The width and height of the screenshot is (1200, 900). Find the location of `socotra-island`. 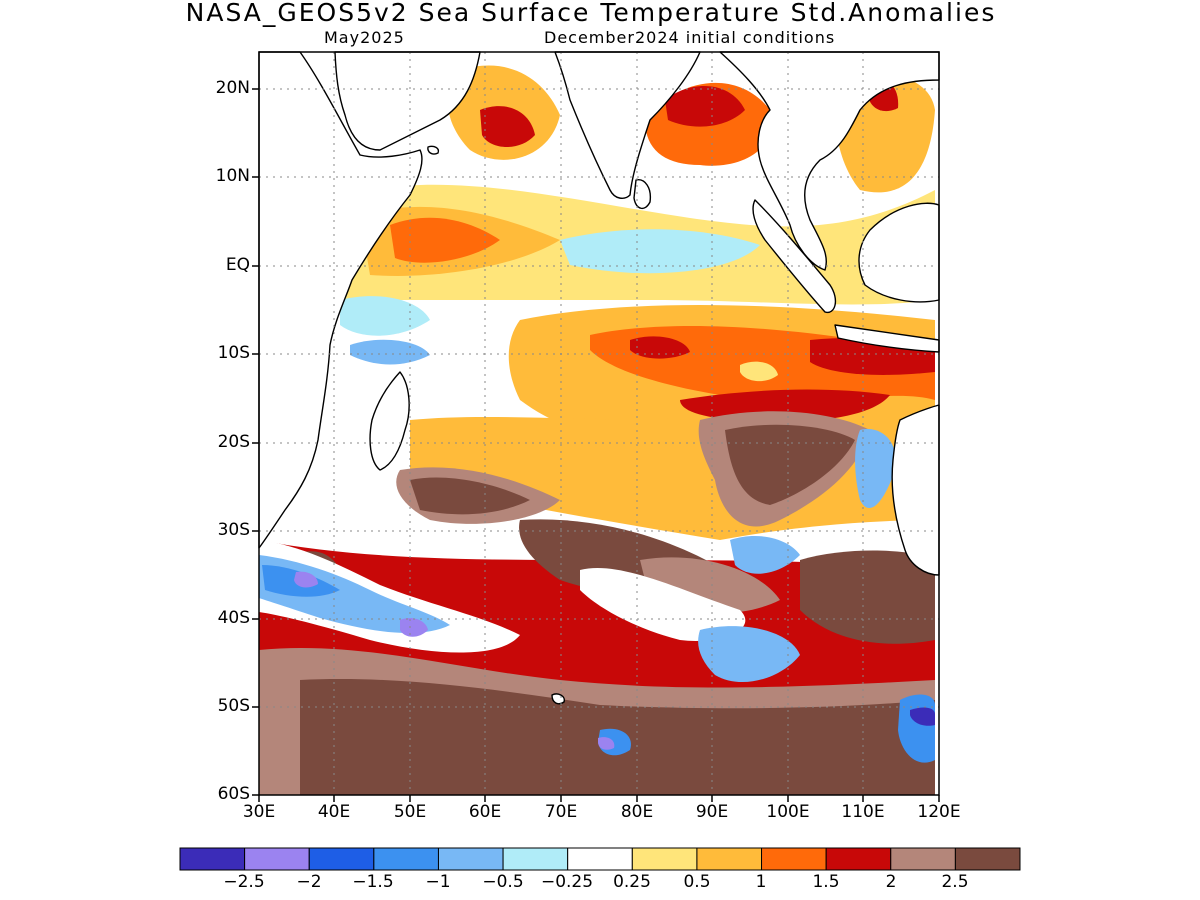

socotra-island is located at coordinates (433, 150).